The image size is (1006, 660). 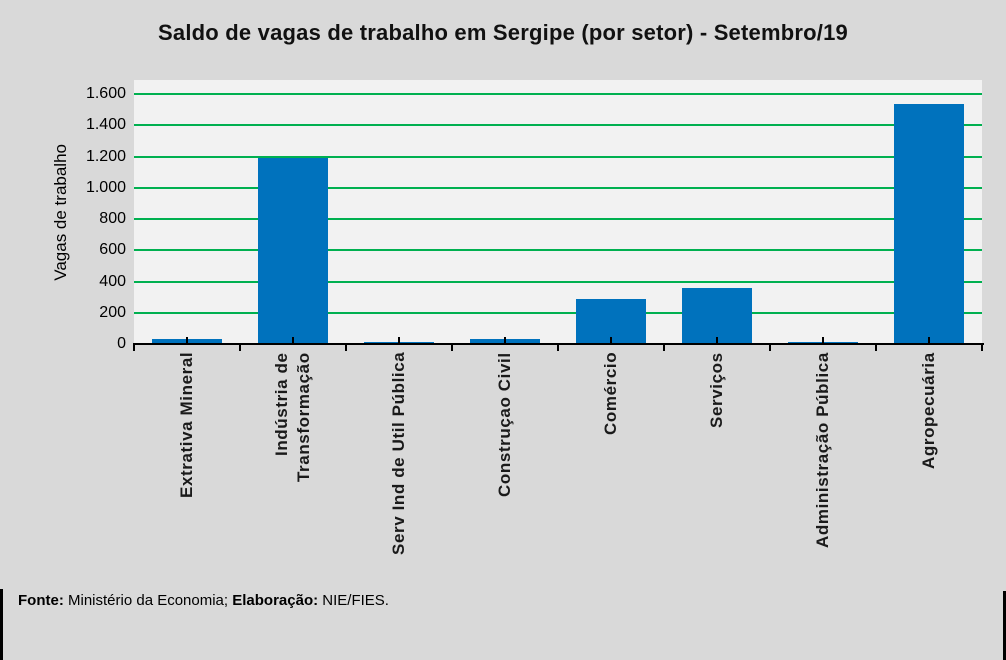 What do you see at coordinates (112, 312) in the screenshot?
I see `y-tick-label: 200` at bounding box center [112, 312].